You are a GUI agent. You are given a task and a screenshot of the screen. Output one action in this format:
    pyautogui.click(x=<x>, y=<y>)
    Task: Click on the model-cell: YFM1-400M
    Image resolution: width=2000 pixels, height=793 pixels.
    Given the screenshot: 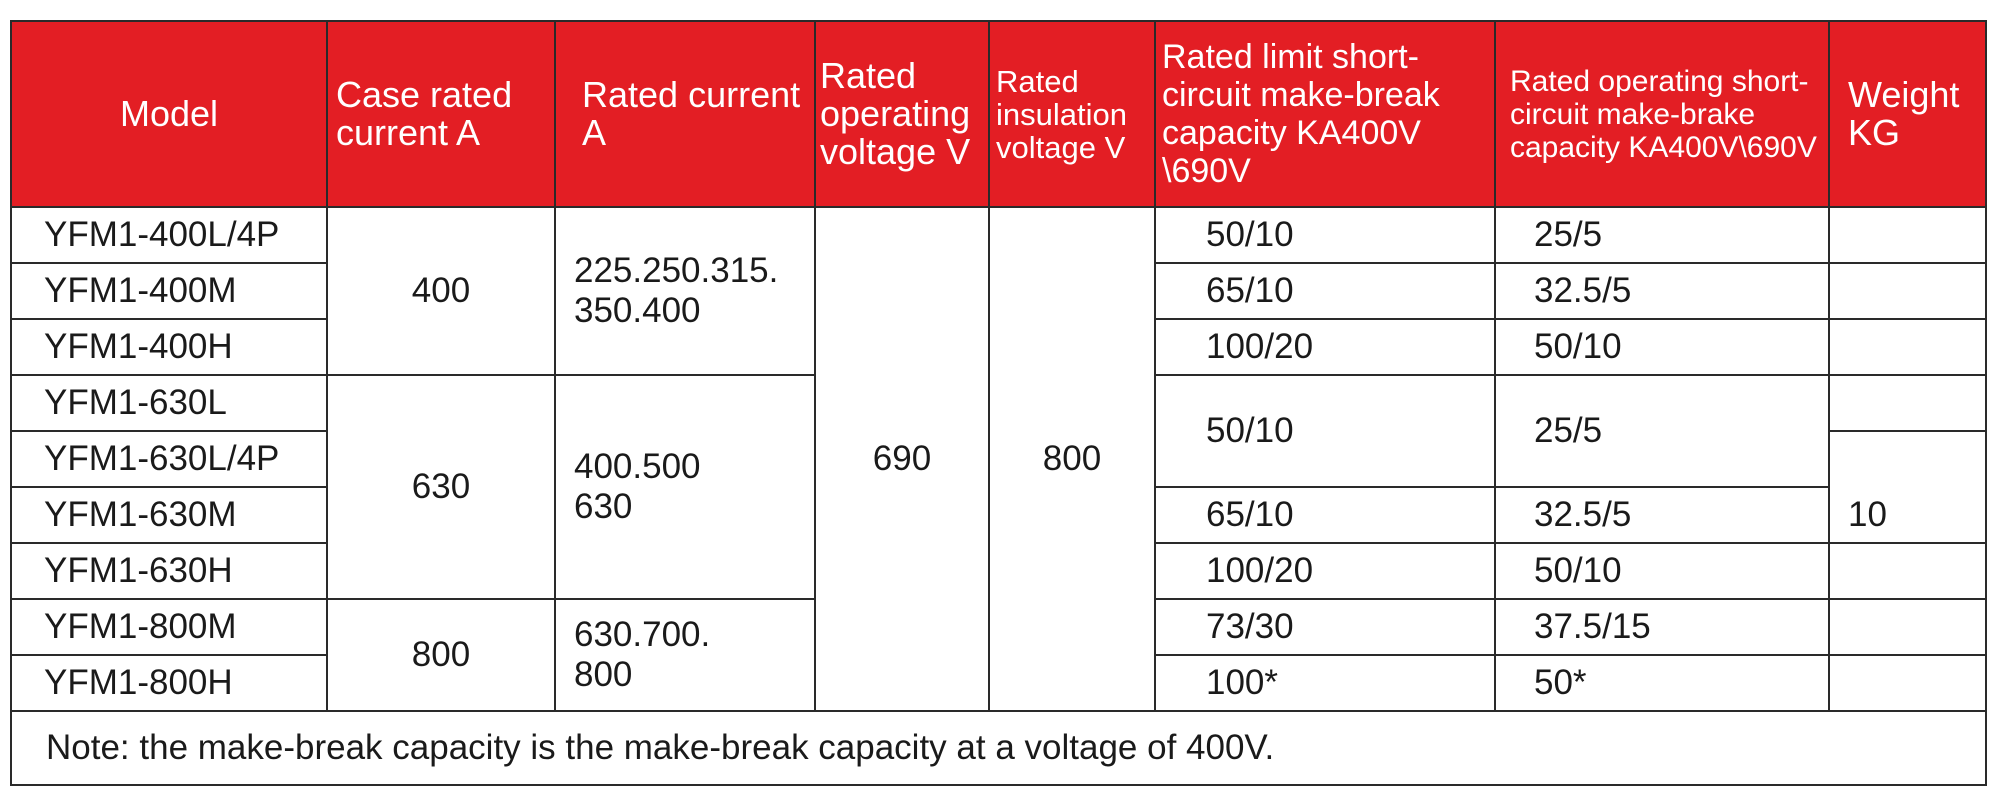 What is the action you would take?
    pyautogui.click(x=169, y=291)
    